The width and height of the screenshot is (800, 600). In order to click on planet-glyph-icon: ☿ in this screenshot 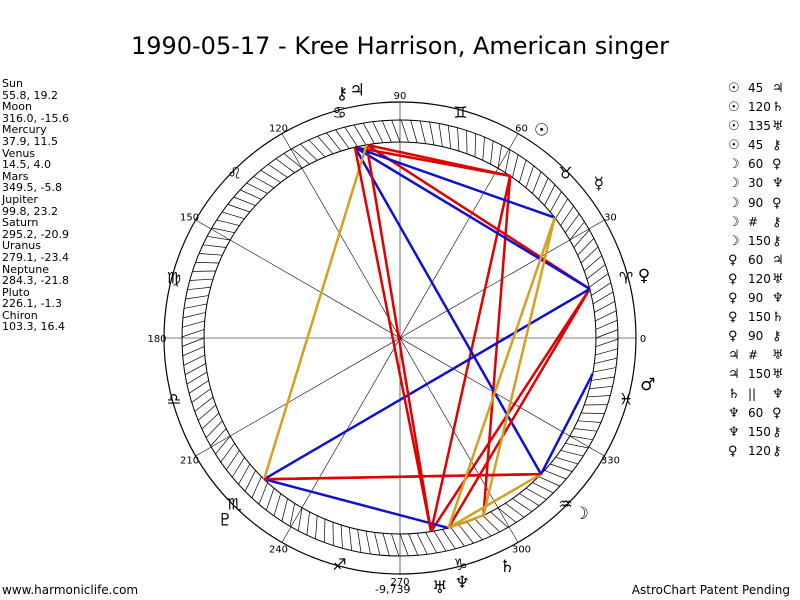, I will do `click(599, 184)`.